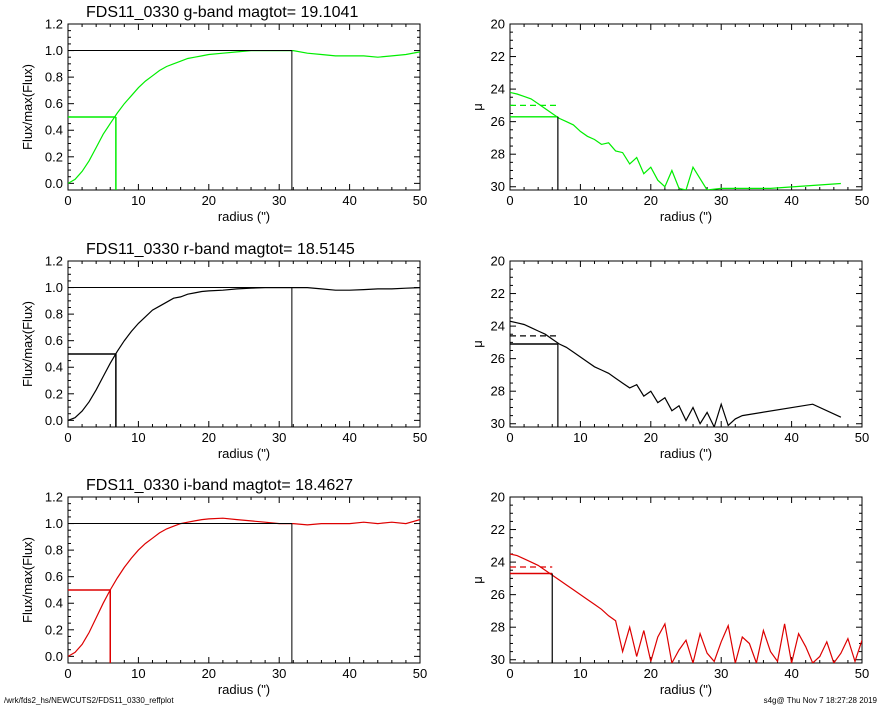 The height and width of the screenshot is (708, 885). Describe the element at coordinates (820, 700) in the screenshot. I see `footer-timestamp: s4g@ Thu Nov 7 18:27:28 2019` at that location.